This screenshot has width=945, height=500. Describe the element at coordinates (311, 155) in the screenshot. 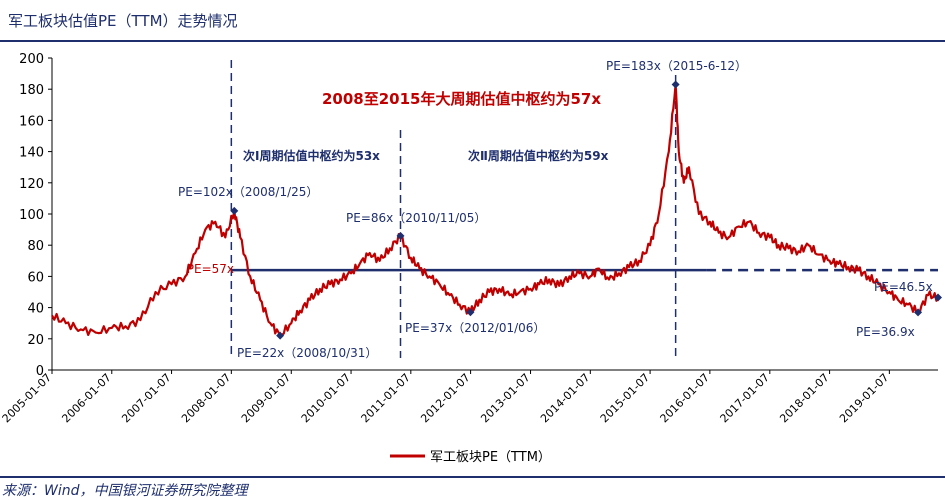

I see `cycle1-annotation: 次Ⅰ周期估值中枢约为53x` at that location.